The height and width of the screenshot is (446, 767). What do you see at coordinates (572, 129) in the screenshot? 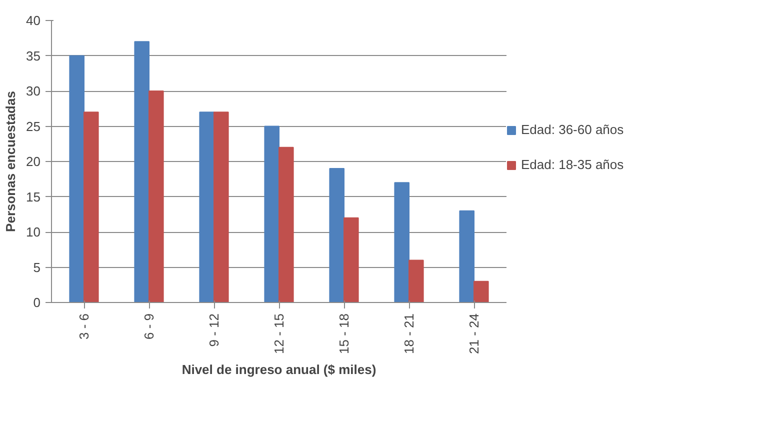
I see `legend-label: Edad: 36-60 años` at bounding box center [572, 129].